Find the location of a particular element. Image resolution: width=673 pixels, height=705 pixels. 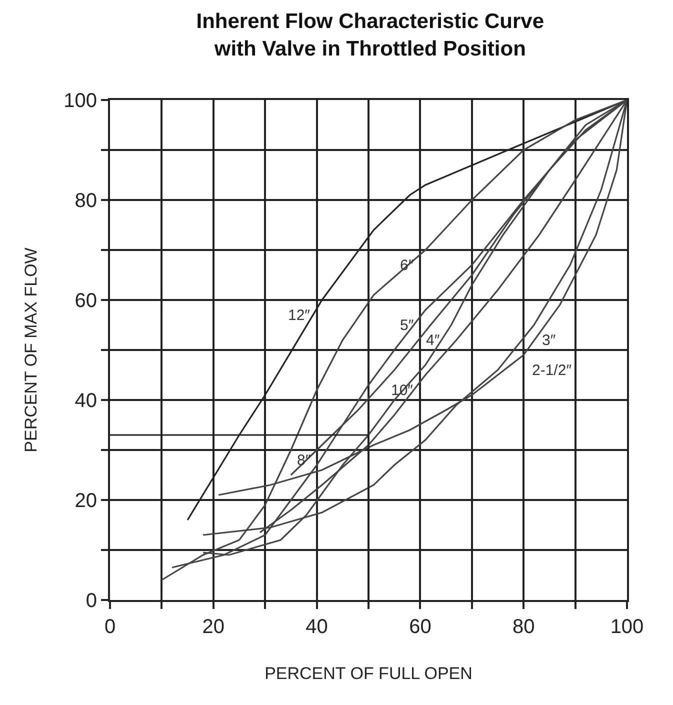

y-tick-label: 60 is located at coordinates (85, 301).